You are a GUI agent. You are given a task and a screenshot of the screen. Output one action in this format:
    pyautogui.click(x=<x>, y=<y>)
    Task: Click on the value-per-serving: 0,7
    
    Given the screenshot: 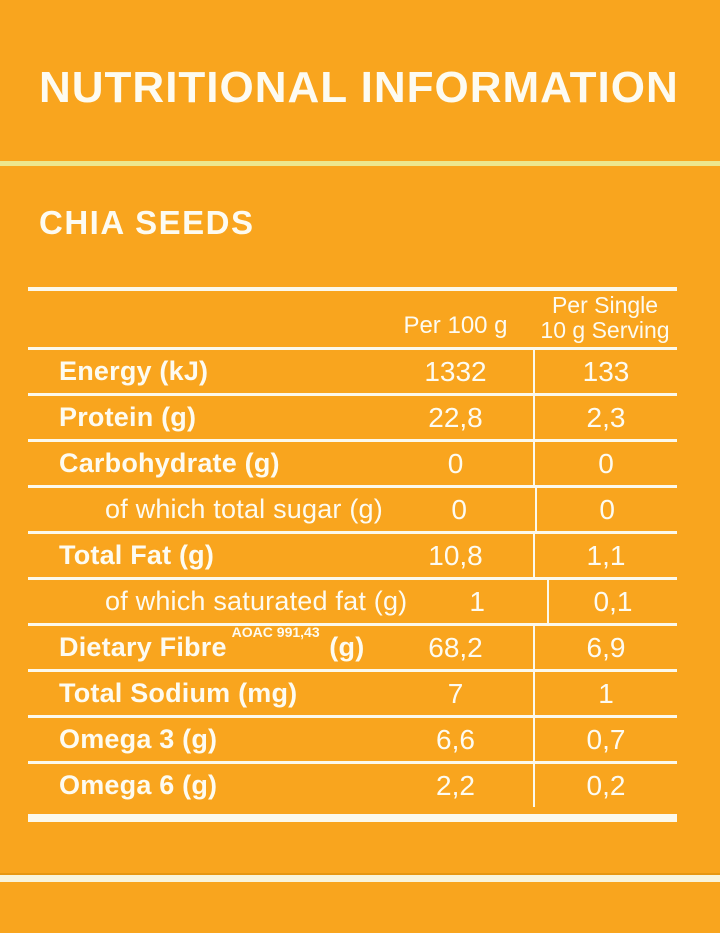 What is the action you would take?
    pyautogui.click(x=605, y=739)
    